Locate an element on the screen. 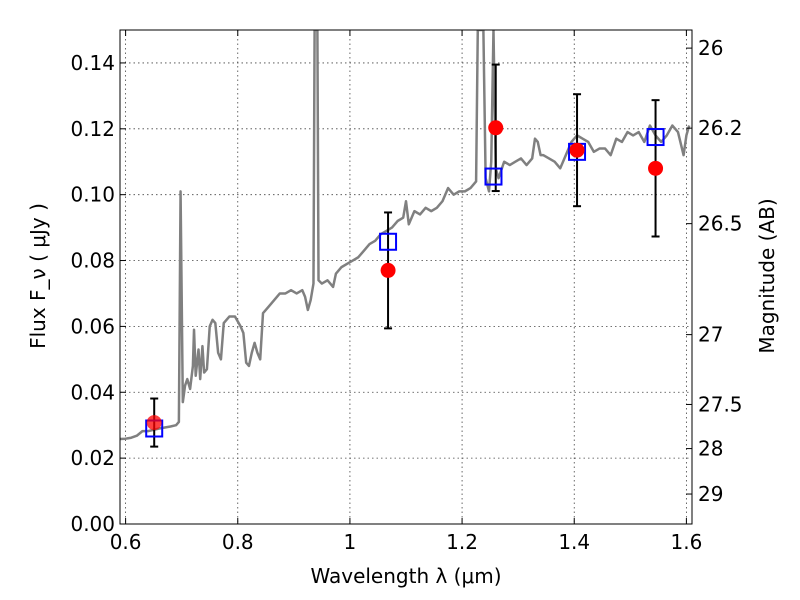 The width and height of the screenshot is (800, 600). y-tick-label: 0.02 is located at coordinates (92, 458).